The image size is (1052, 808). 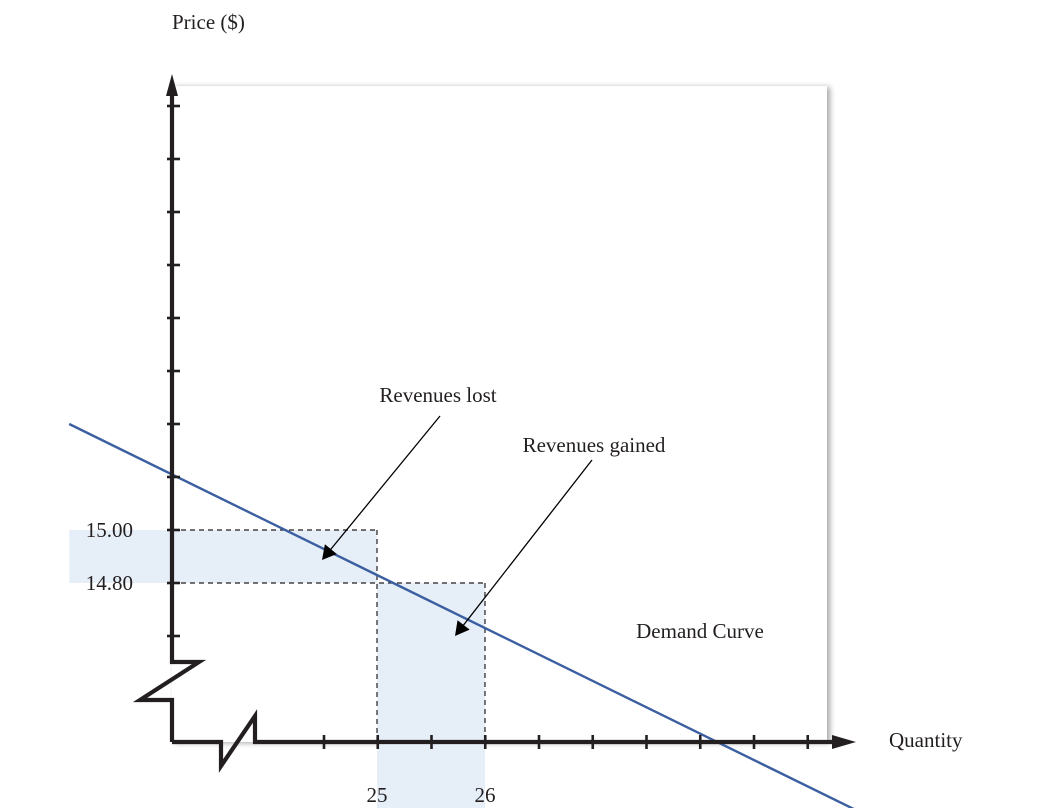 I want to click on demand-curve-label: Demand Curve, so click(x=700, y=631).